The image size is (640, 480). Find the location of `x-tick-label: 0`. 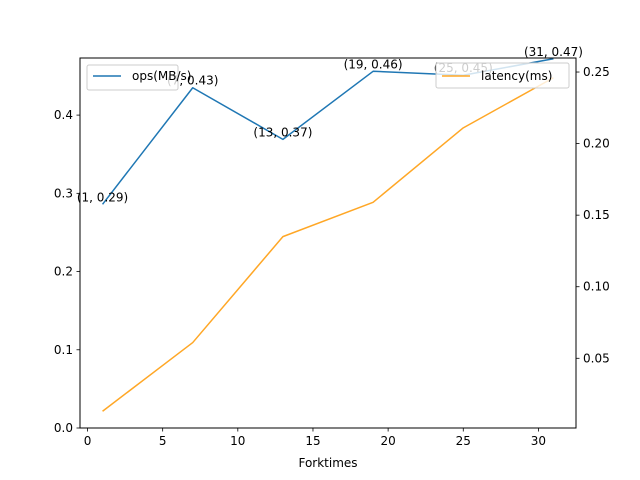

x-tick-label: 0 is located at coordinates (88, 441).